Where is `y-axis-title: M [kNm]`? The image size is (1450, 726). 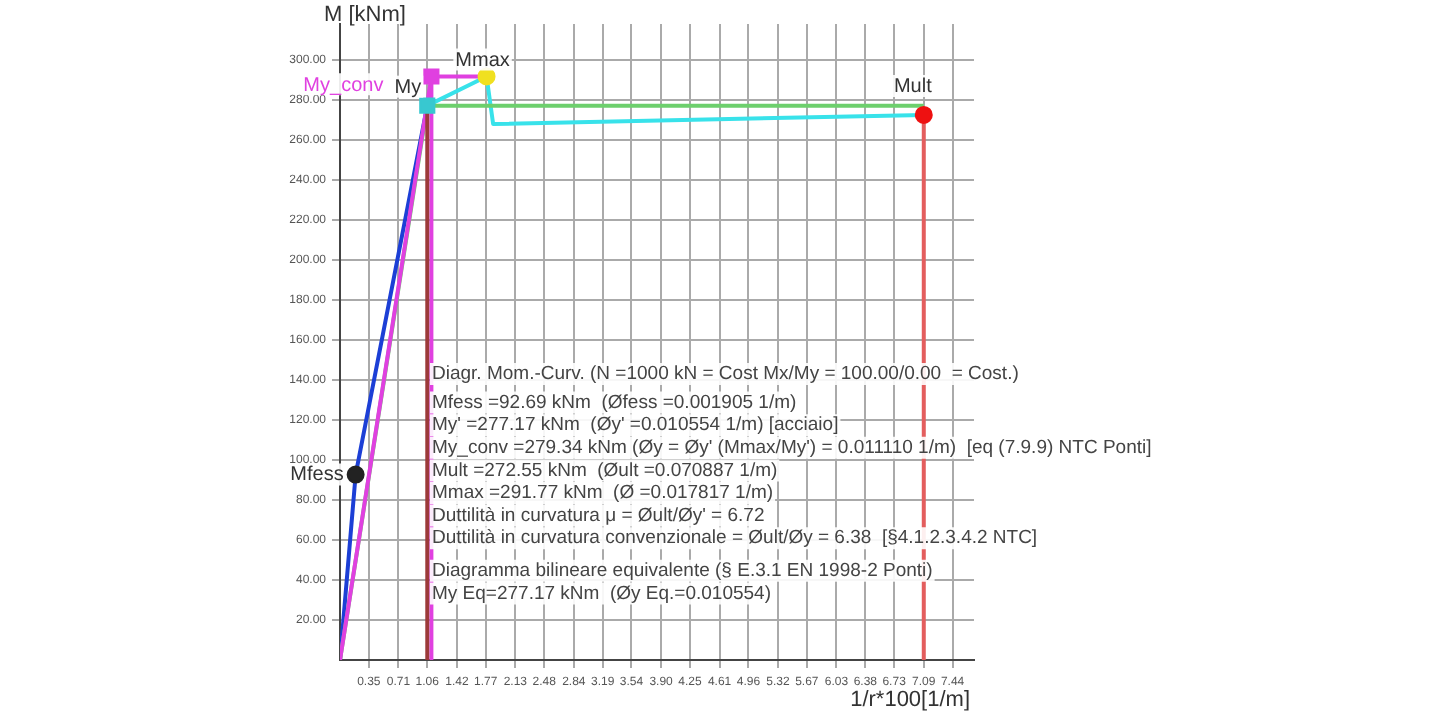
y-axis-title: M [kNm] is located at coordinates (365, 15).